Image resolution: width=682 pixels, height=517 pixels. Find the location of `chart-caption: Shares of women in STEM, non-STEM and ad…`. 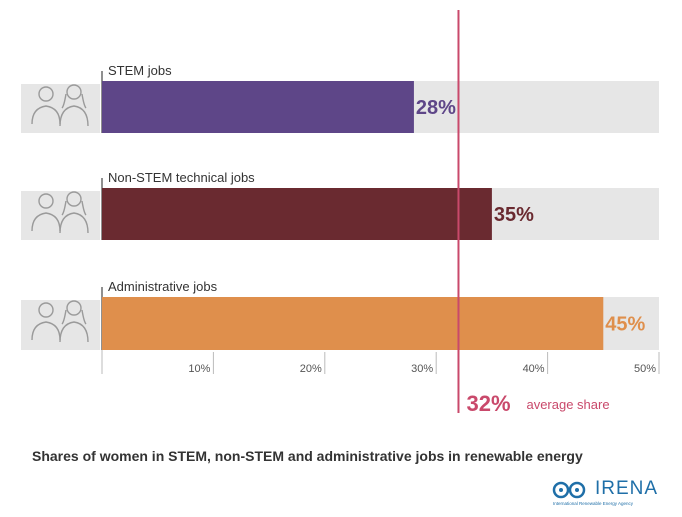

chart-caption: Shares of women in STEM, non-STEM and ad… is located at coordinates (307, 456).